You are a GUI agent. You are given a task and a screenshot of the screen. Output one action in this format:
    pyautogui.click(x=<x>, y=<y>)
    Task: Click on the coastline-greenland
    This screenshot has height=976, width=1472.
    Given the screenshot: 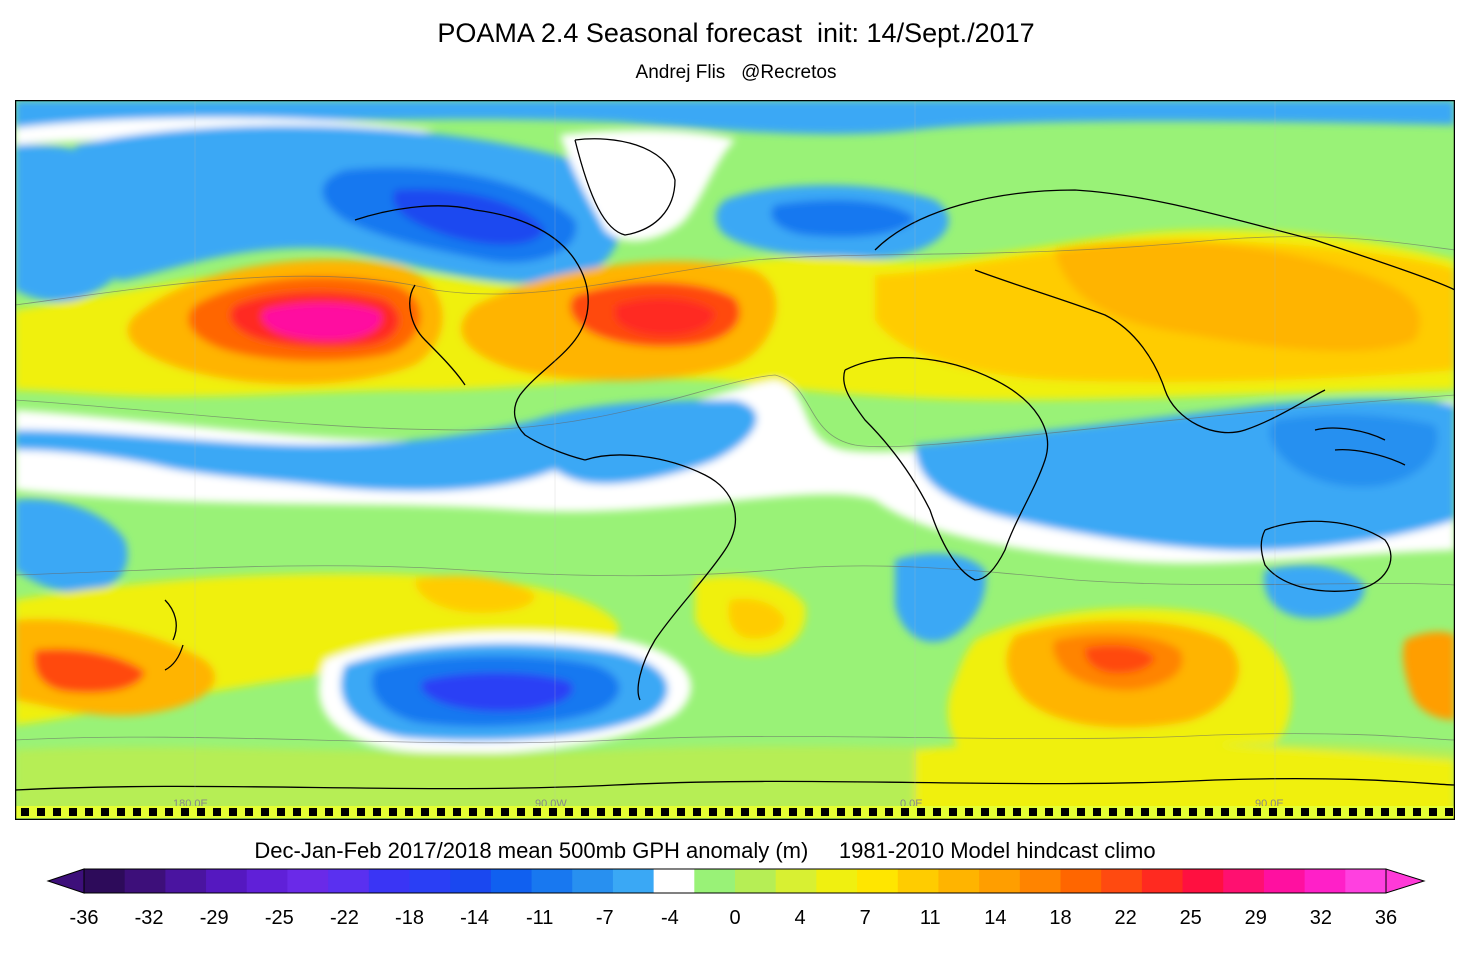 What is the action you would take?
    pyautogui.click(x=625, y=187)
    